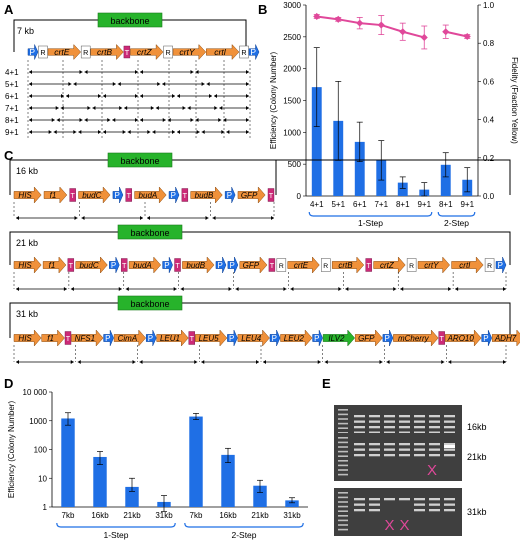 Image resolution: width=520 pixels, height=542 pixels. What do you see at coordinates (489, 196) in the screenshot?
I see `y2-tick-label: 0.0` at bounding box center [489, 196].